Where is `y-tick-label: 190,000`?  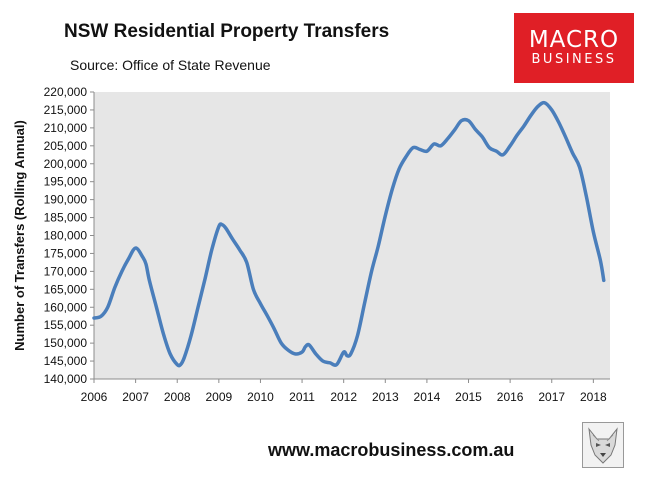
y-tick-label: 190,000 is located at coordinates (66, 200).